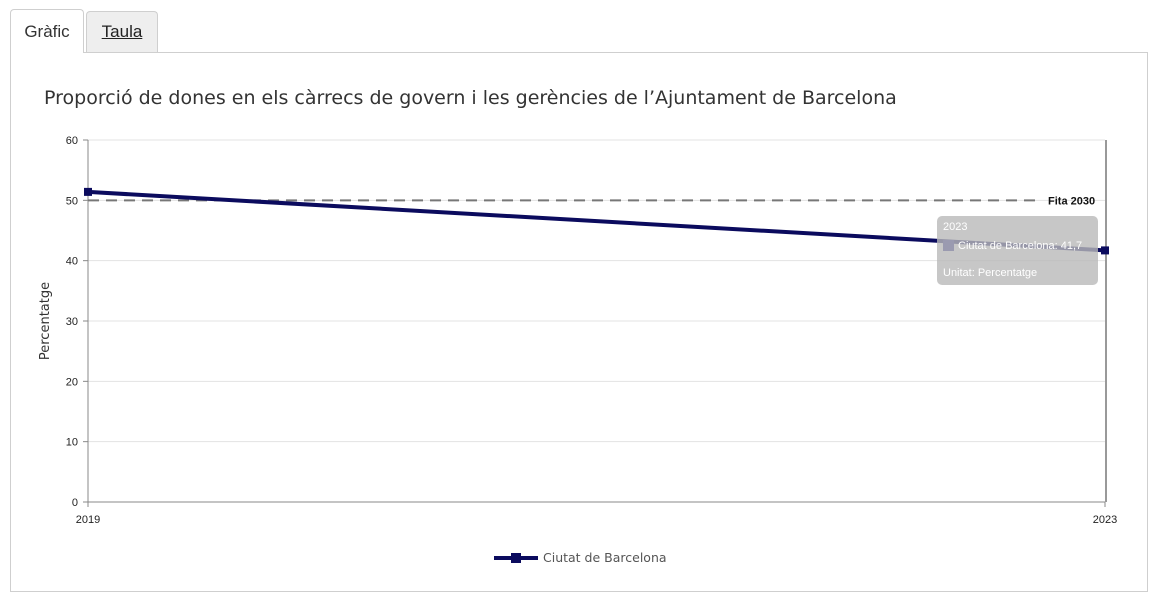 This screenshot has width=1158, height=592. Describe the element at coordinates (948, 245) in the screenshot. I see `tooltip-series-marker` at that location.